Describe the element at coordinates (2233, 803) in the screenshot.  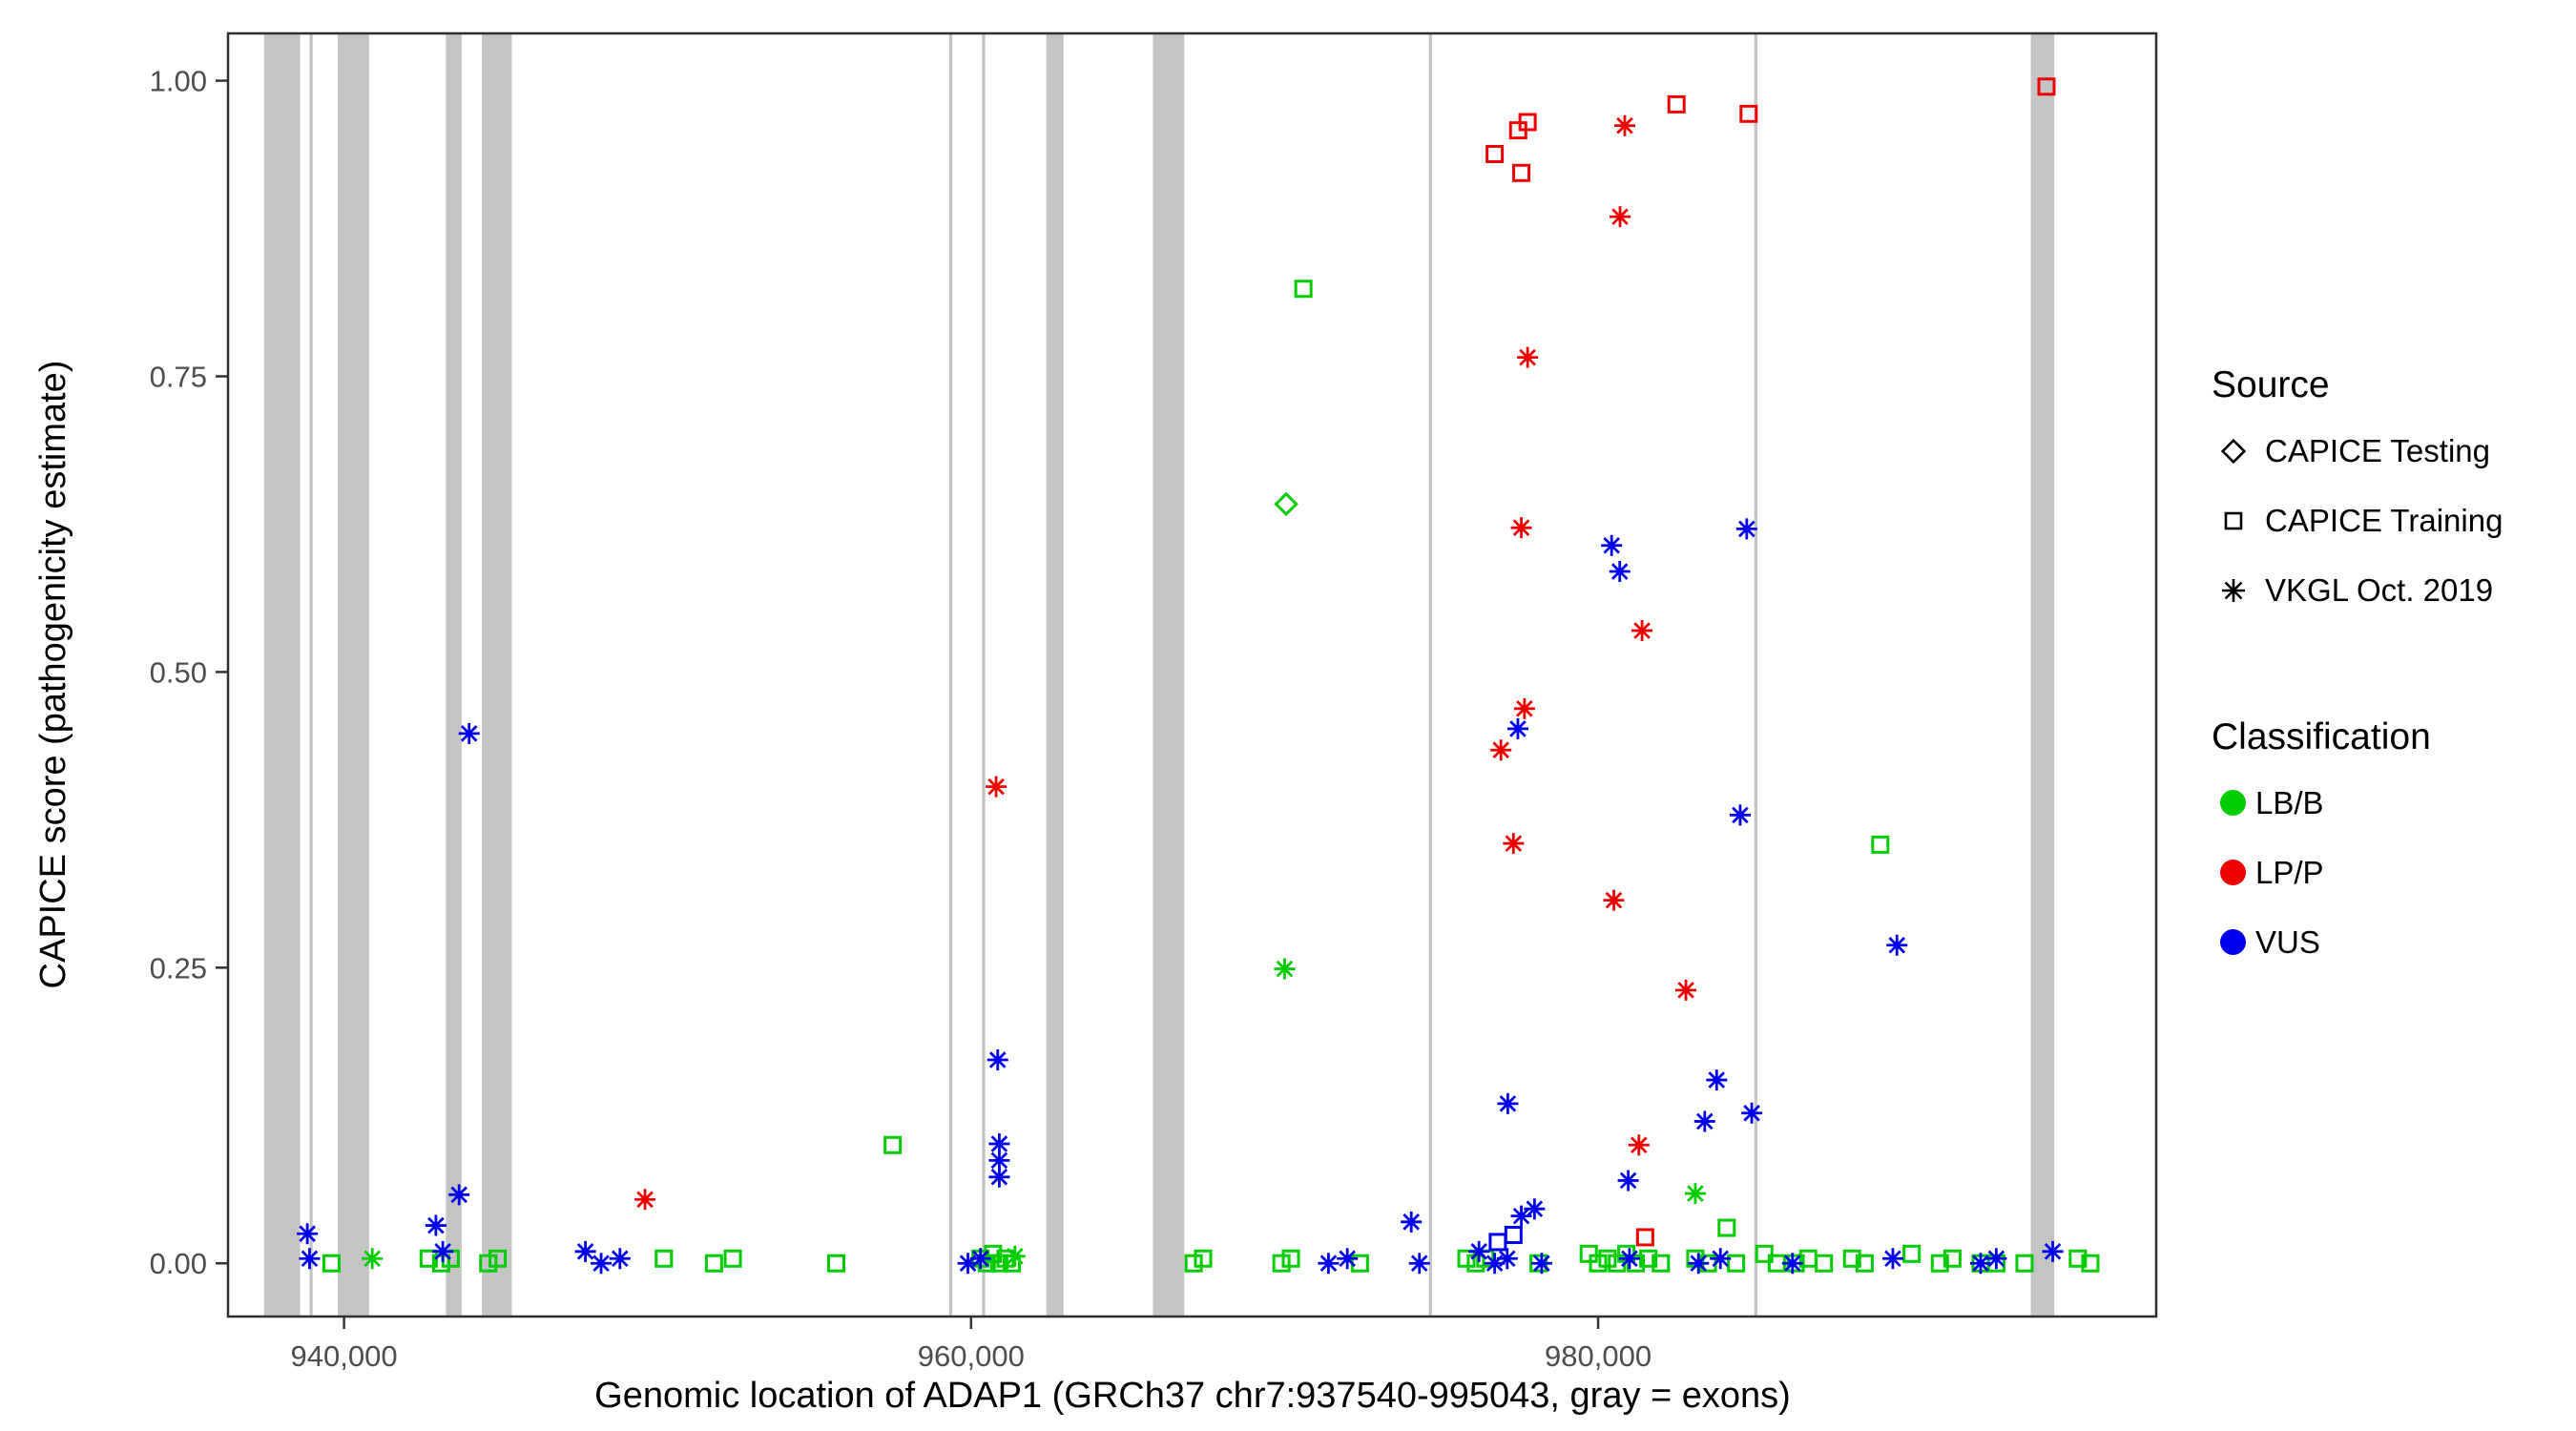
I see `lbb-color-dot` at that location.